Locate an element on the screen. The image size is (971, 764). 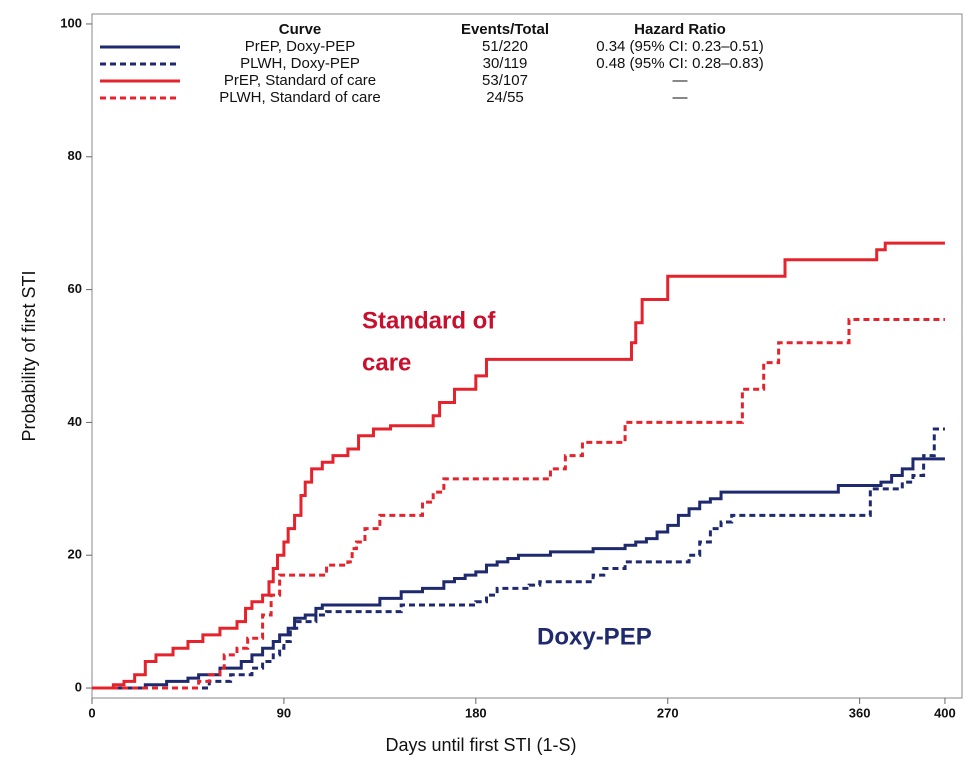
x-tick-label: 90 is located at coordinates (284, 712).